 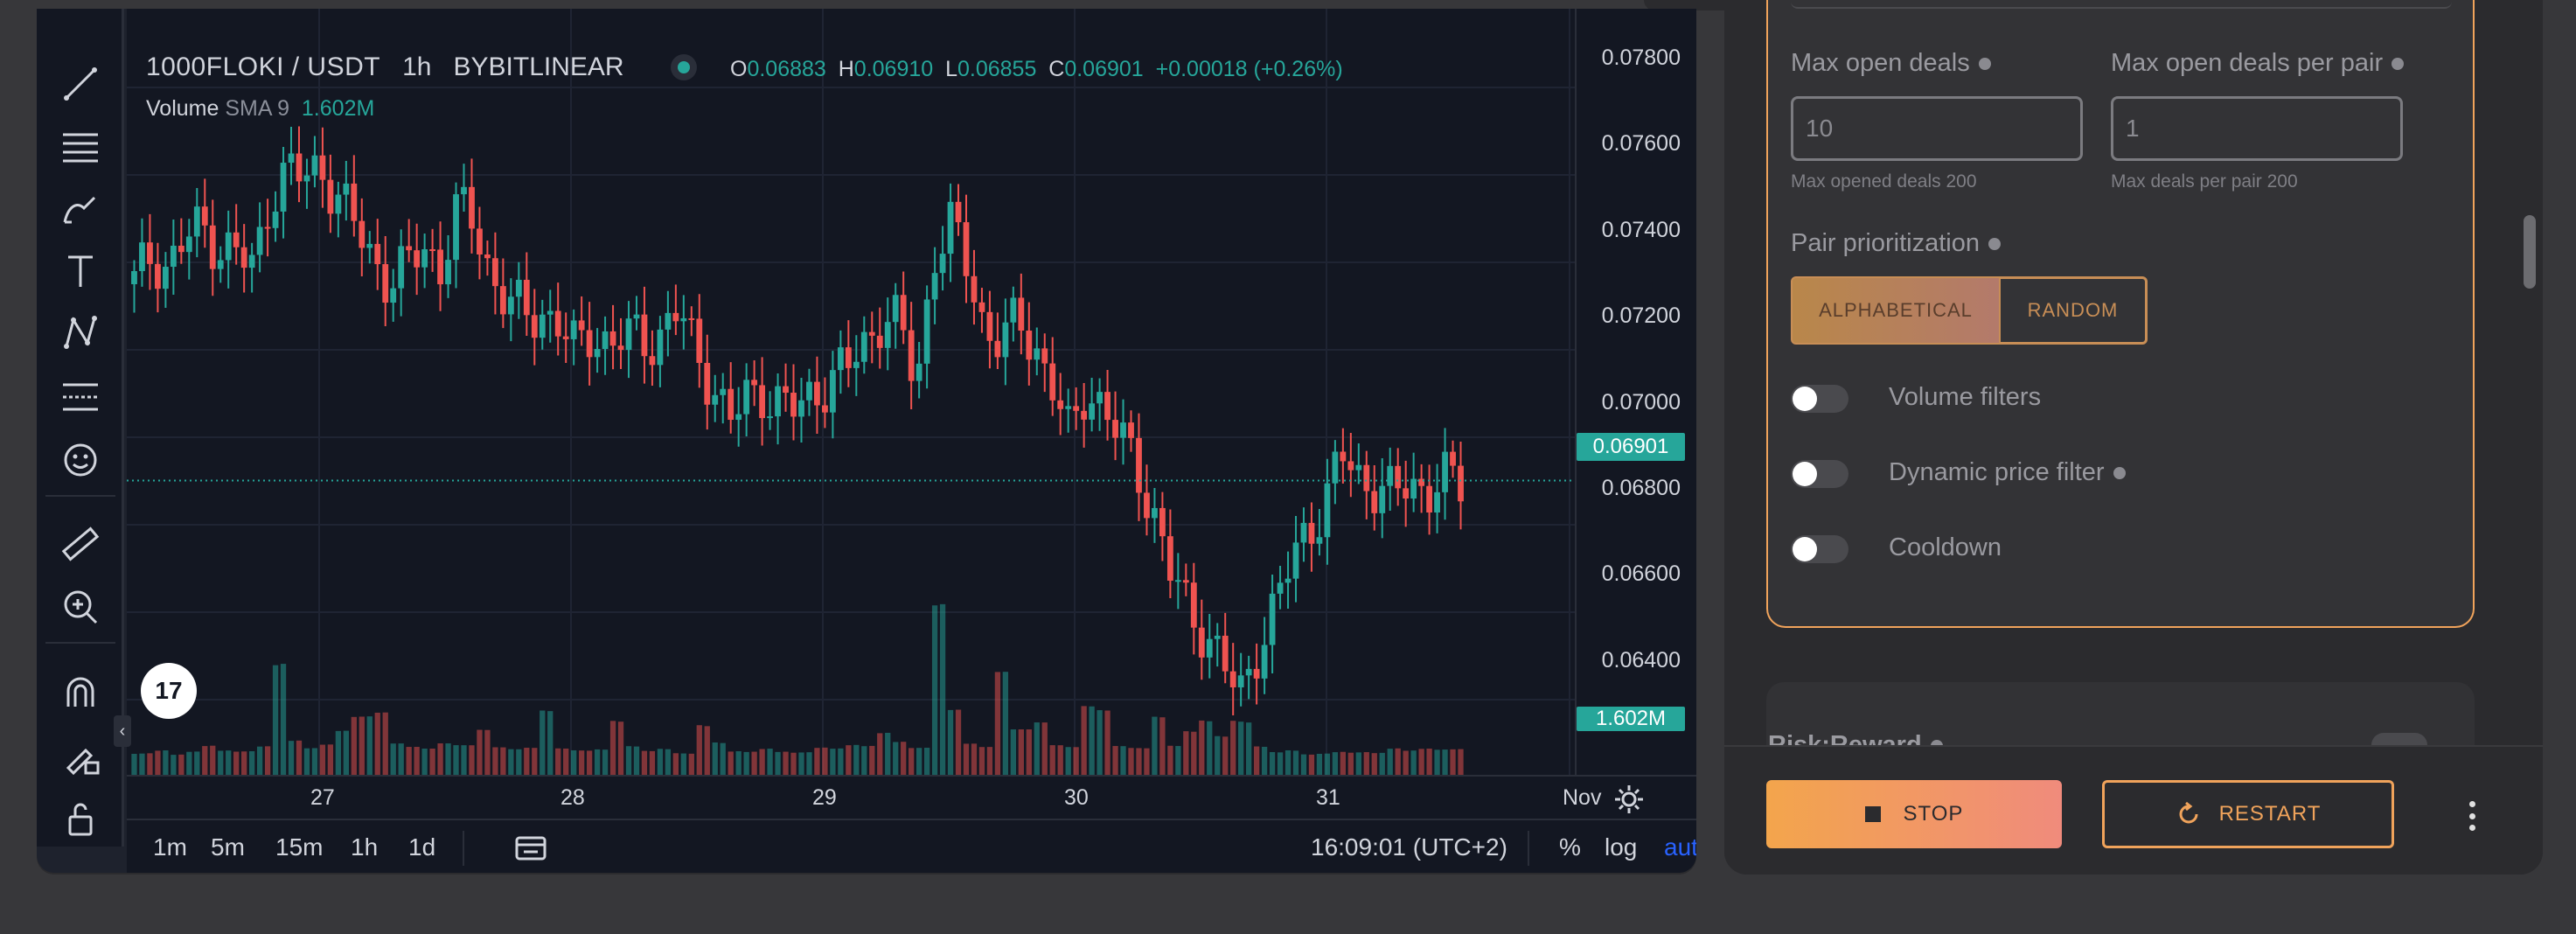 What do you see at coordinates (80, 332) in the screenshot?
I see `pattern-icon` at bounding box center [80, 332].